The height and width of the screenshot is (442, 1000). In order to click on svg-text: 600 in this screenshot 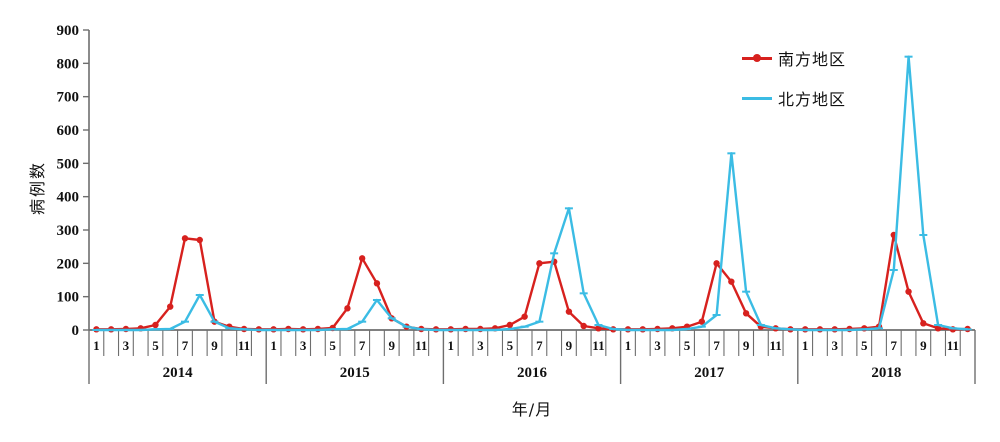, I will do `click(68, 131)`.